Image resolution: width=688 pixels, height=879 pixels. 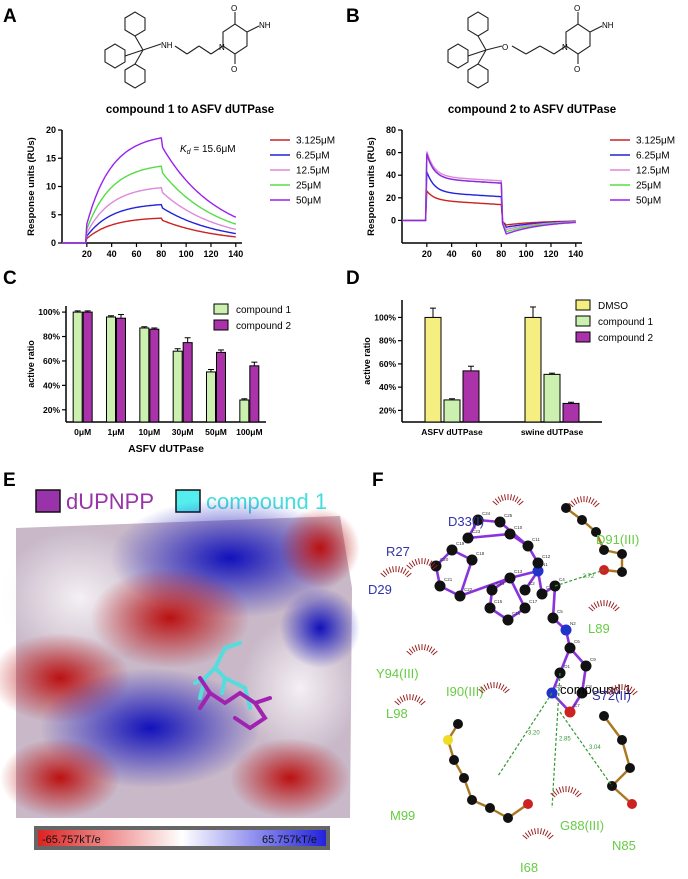 What do you see at coordinates (166, 449) in the screenshot?
I see `x-axis-label: ASFV dUTPase` at bounding box center [166, 449].